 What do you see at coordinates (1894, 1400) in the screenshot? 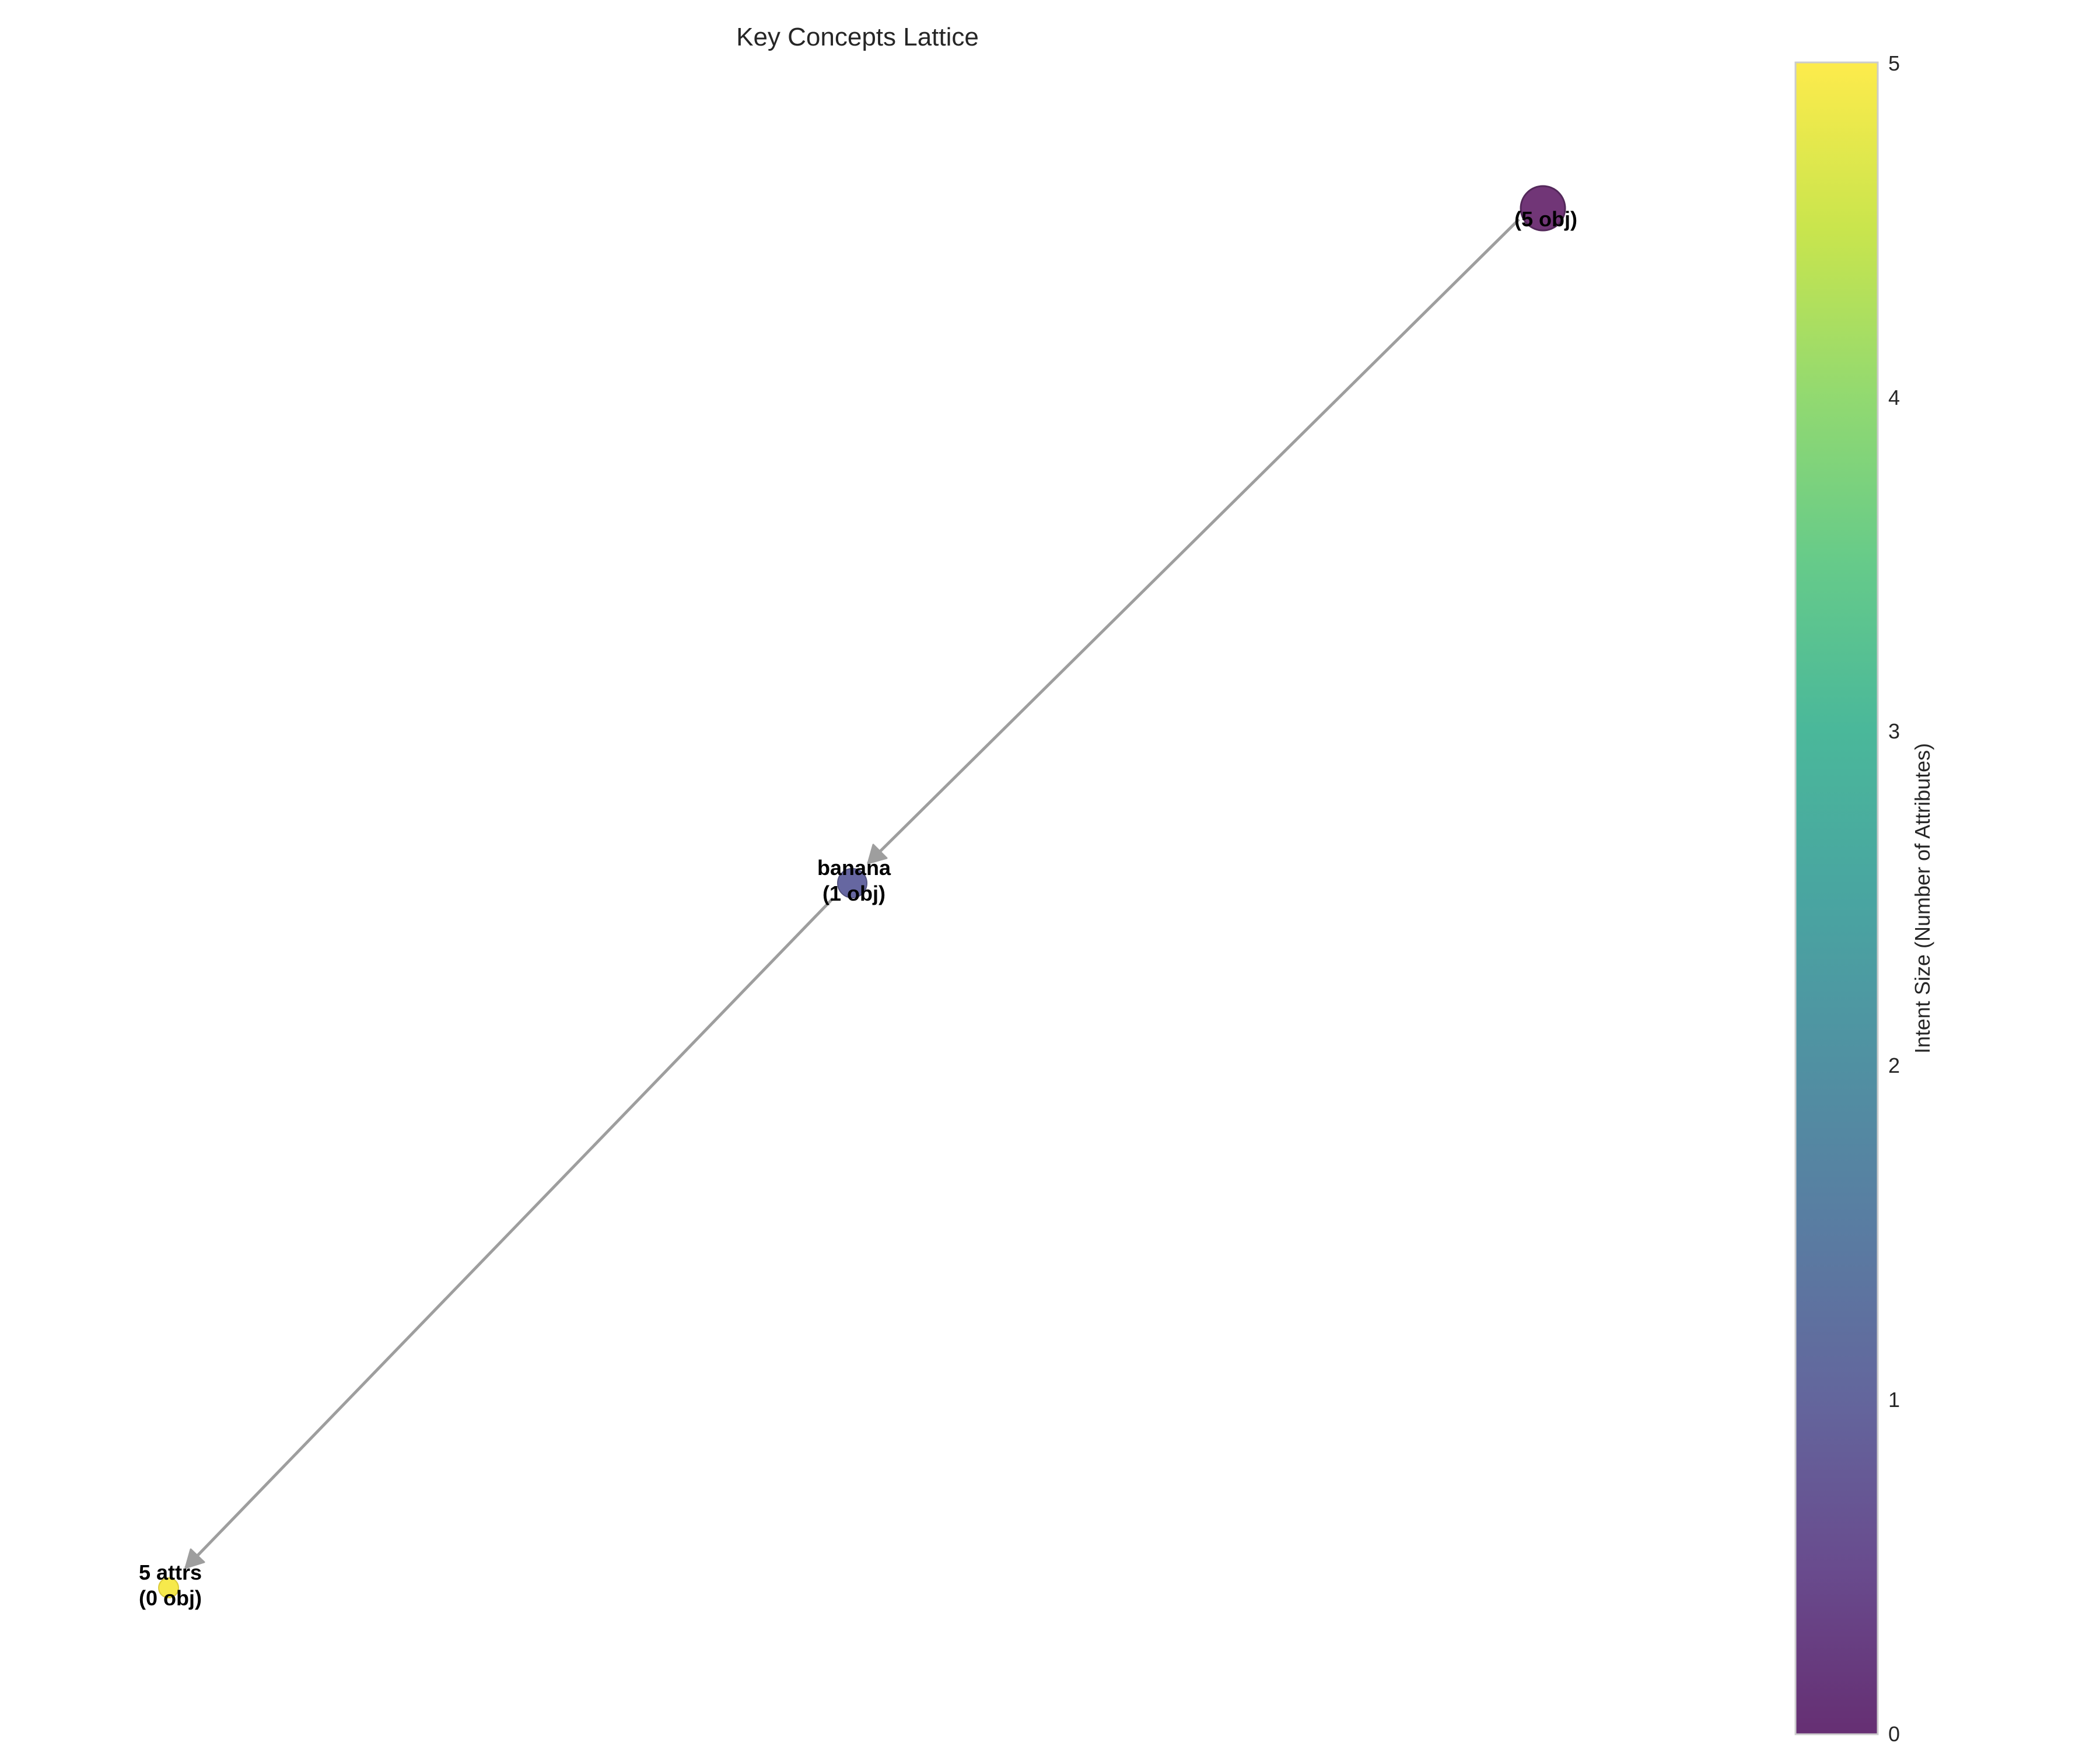
I see `colorbar-tick-1: 1` at bounding box center [1894, 1400].